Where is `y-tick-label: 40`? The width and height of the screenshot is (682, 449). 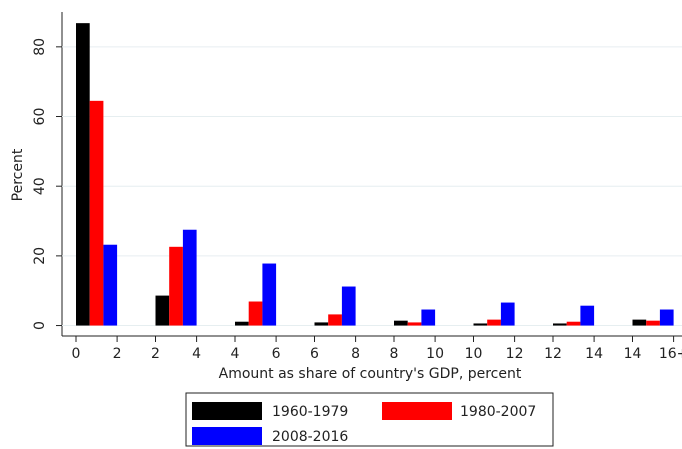
y-tick-label: 40 is located at coordinates (40, 186).